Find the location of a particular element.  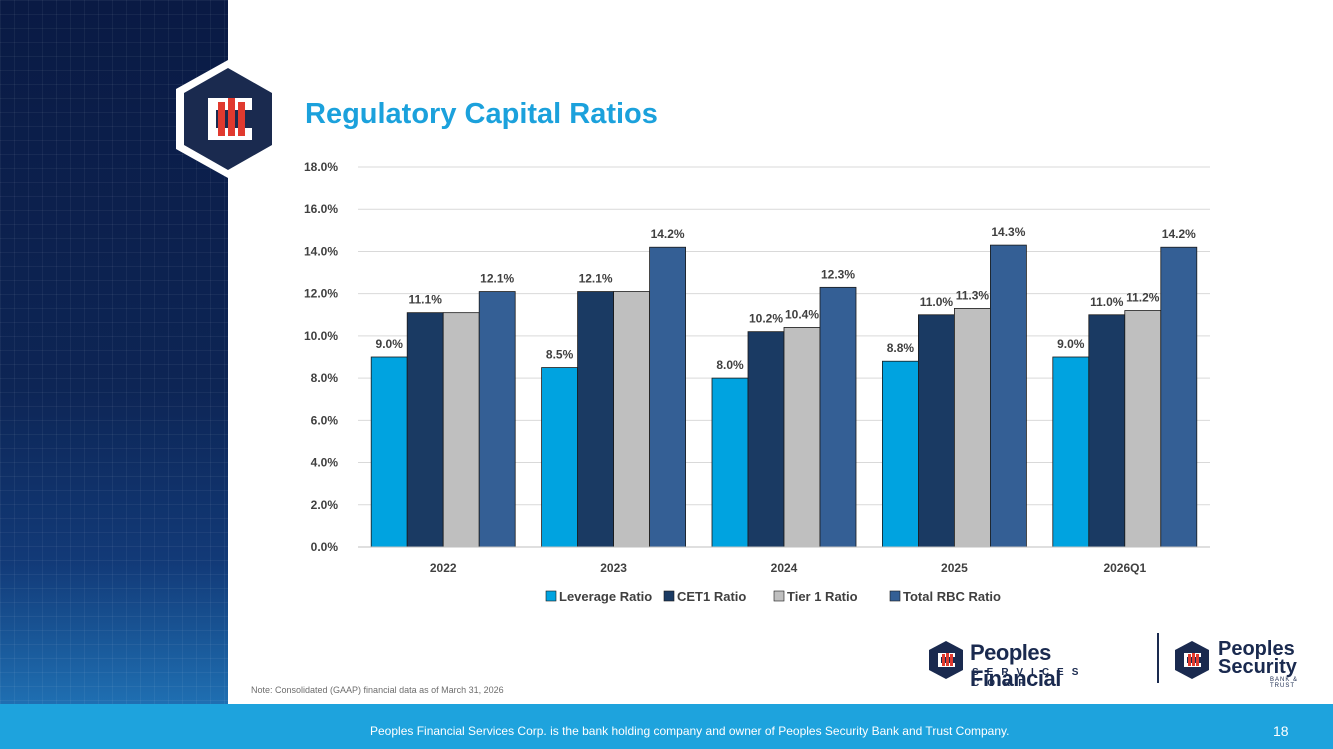

brand-divider is located at coordinates (1158, 658).